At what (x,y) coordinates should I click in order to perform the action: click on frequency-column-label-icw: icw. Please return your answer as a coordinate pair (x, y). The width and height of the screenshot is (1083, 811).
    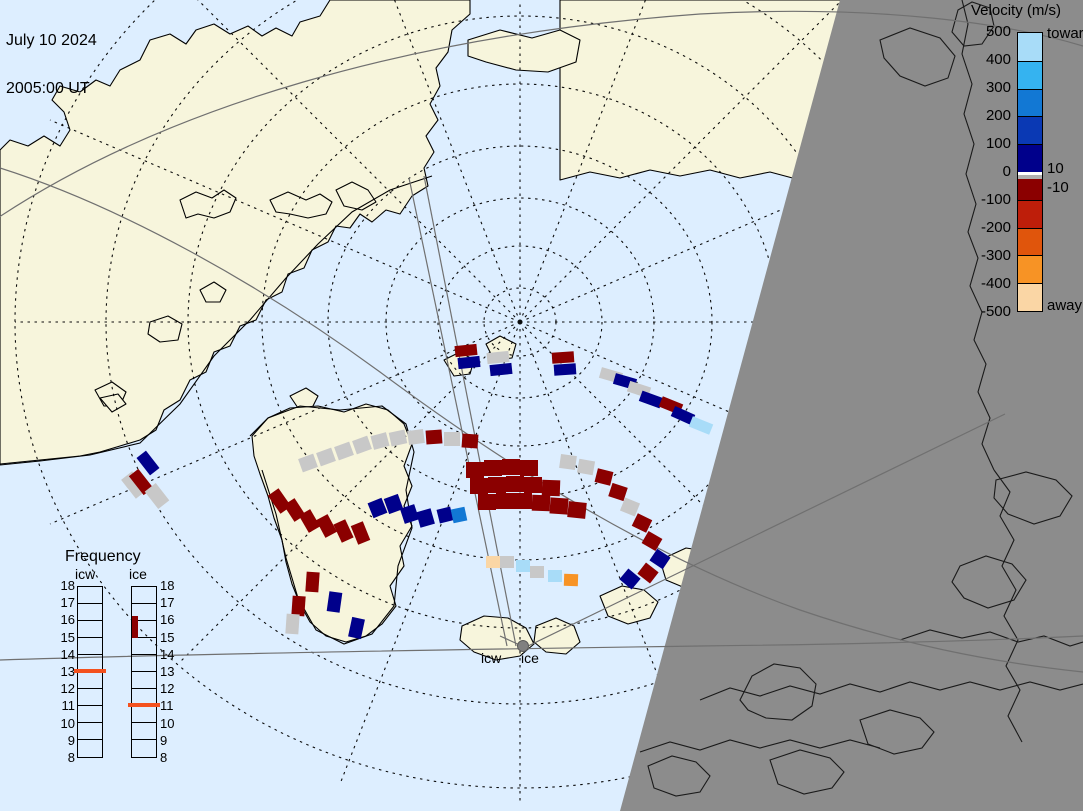
    Looking at the image, I should click on (85, 574).